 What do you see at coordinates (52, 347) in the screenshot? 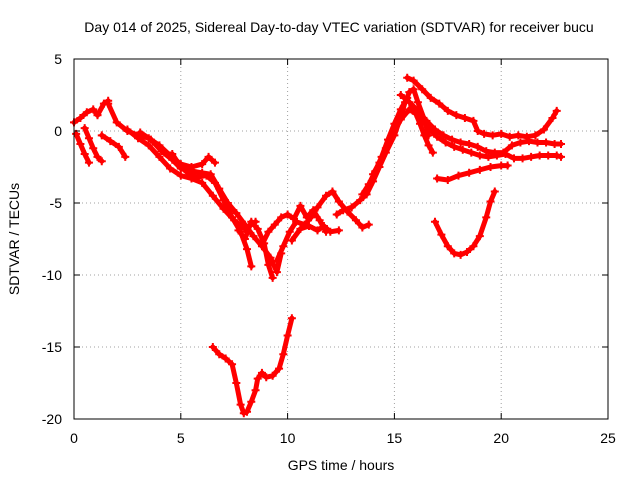
I see `y-tick-label: -15` at bounding box center [52, 347].